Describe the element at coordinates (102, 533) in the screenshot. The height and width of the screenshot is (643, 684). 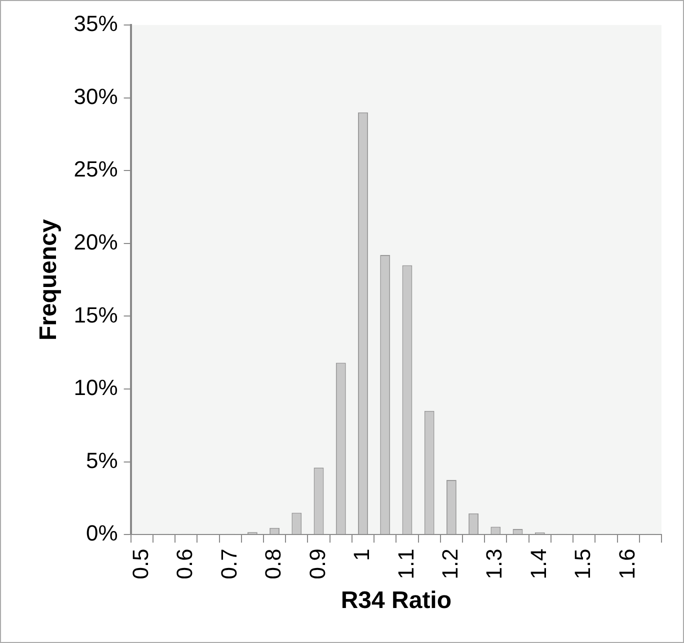
I see `y-tick-label: 0%` at that location.